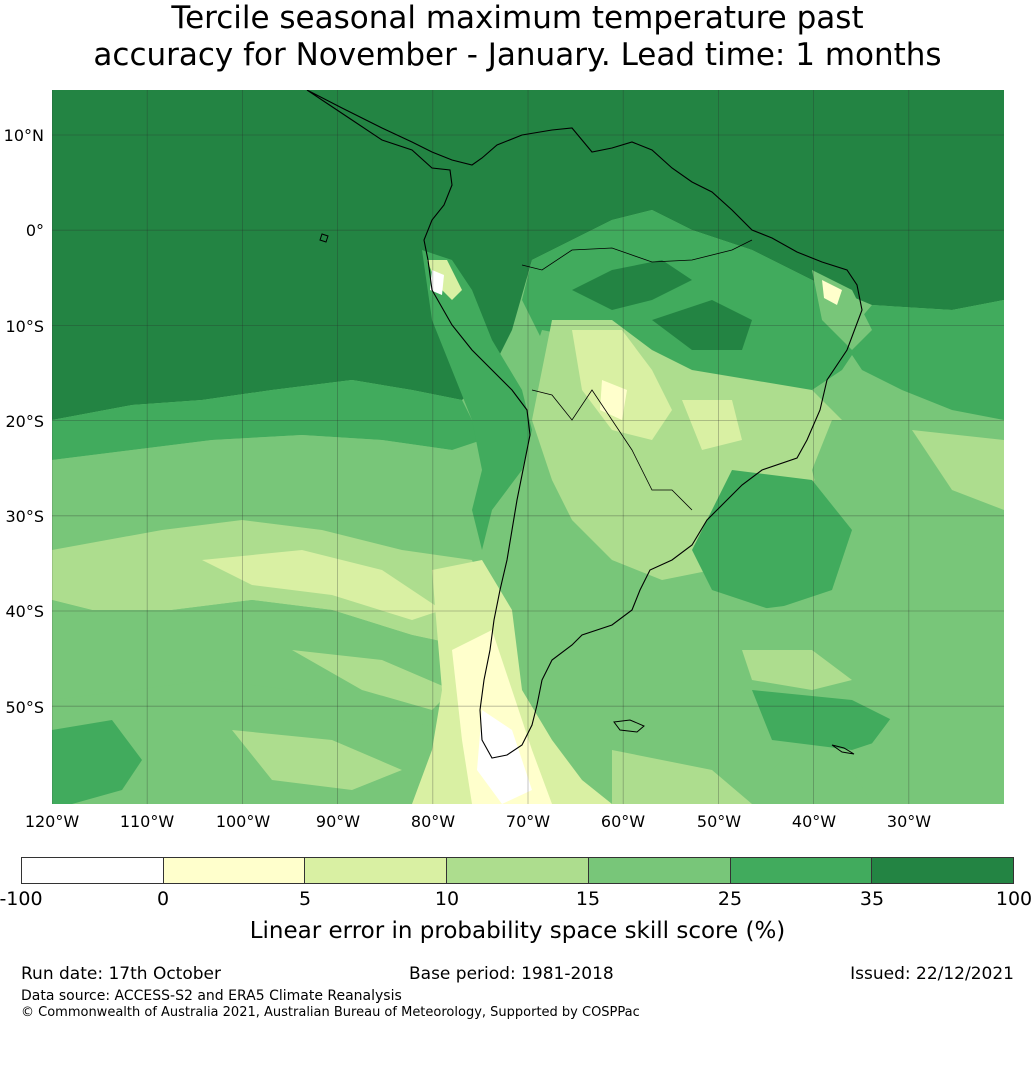  What do you see at coordinates (163, 899) in the screenshot?
I see `colorbar-tick-0: 0` at bounding box center [163, 899].